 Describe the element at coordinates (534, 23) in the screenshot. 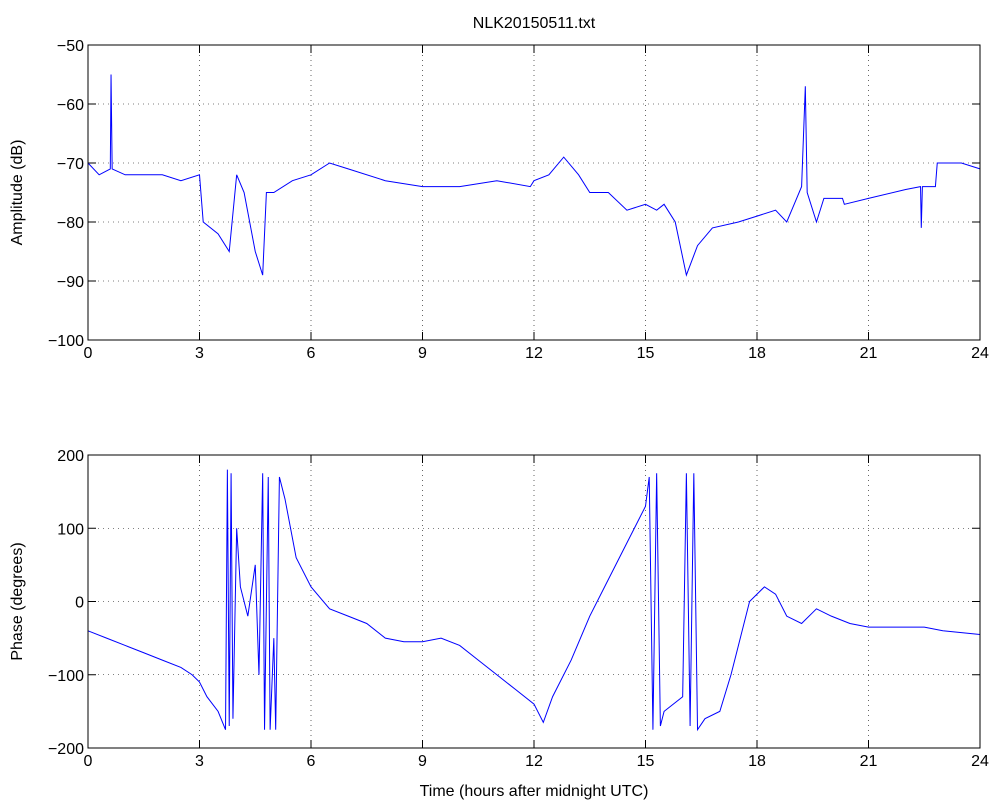

I see `chart-title: NLK20150511.txt` at that location.